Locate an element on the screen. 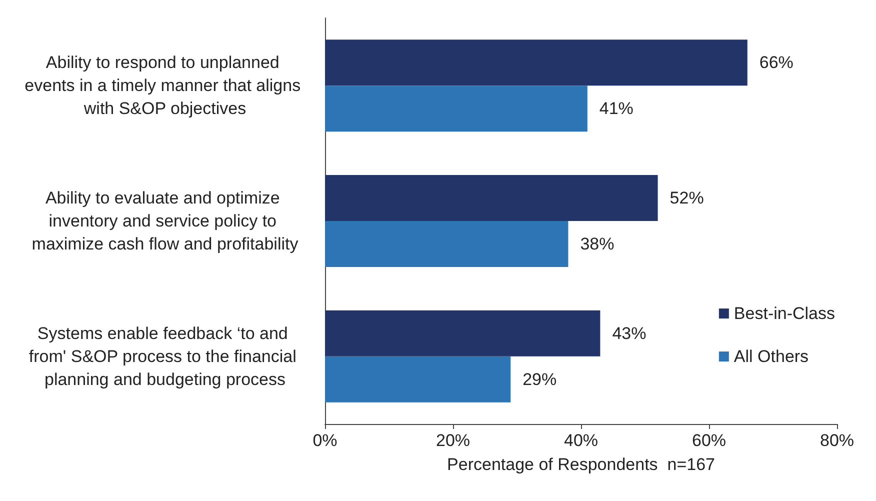  x-tick-label: 60% is located at coordinates (709, 440).